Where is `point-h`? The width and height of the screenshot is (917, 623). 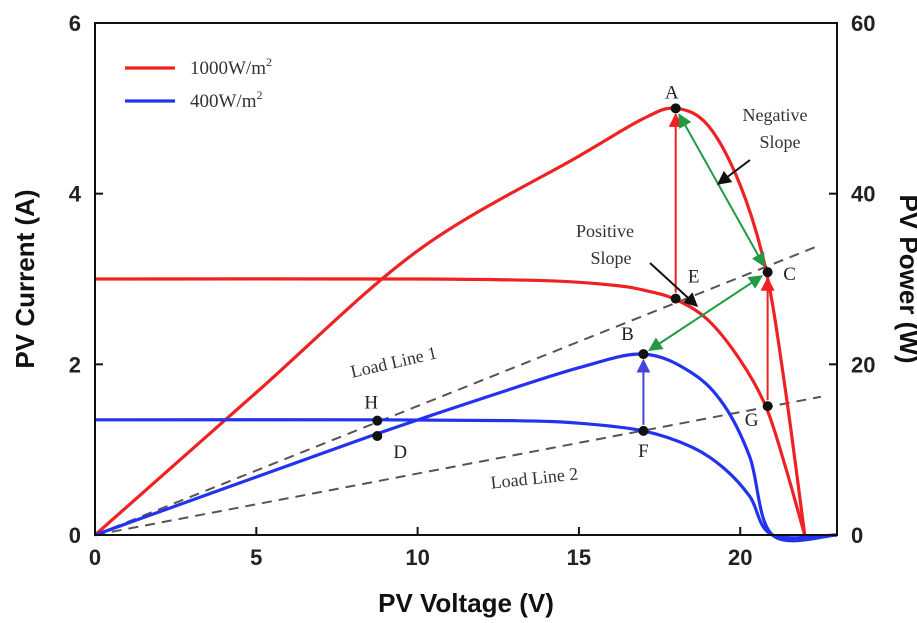
point-h is located at coordinates (377, 420).